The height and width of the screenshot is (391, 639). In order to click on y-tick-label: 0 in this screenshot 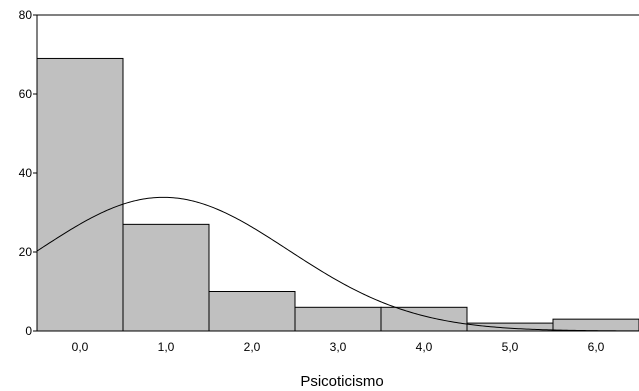, I will do `click(28, 331)`.